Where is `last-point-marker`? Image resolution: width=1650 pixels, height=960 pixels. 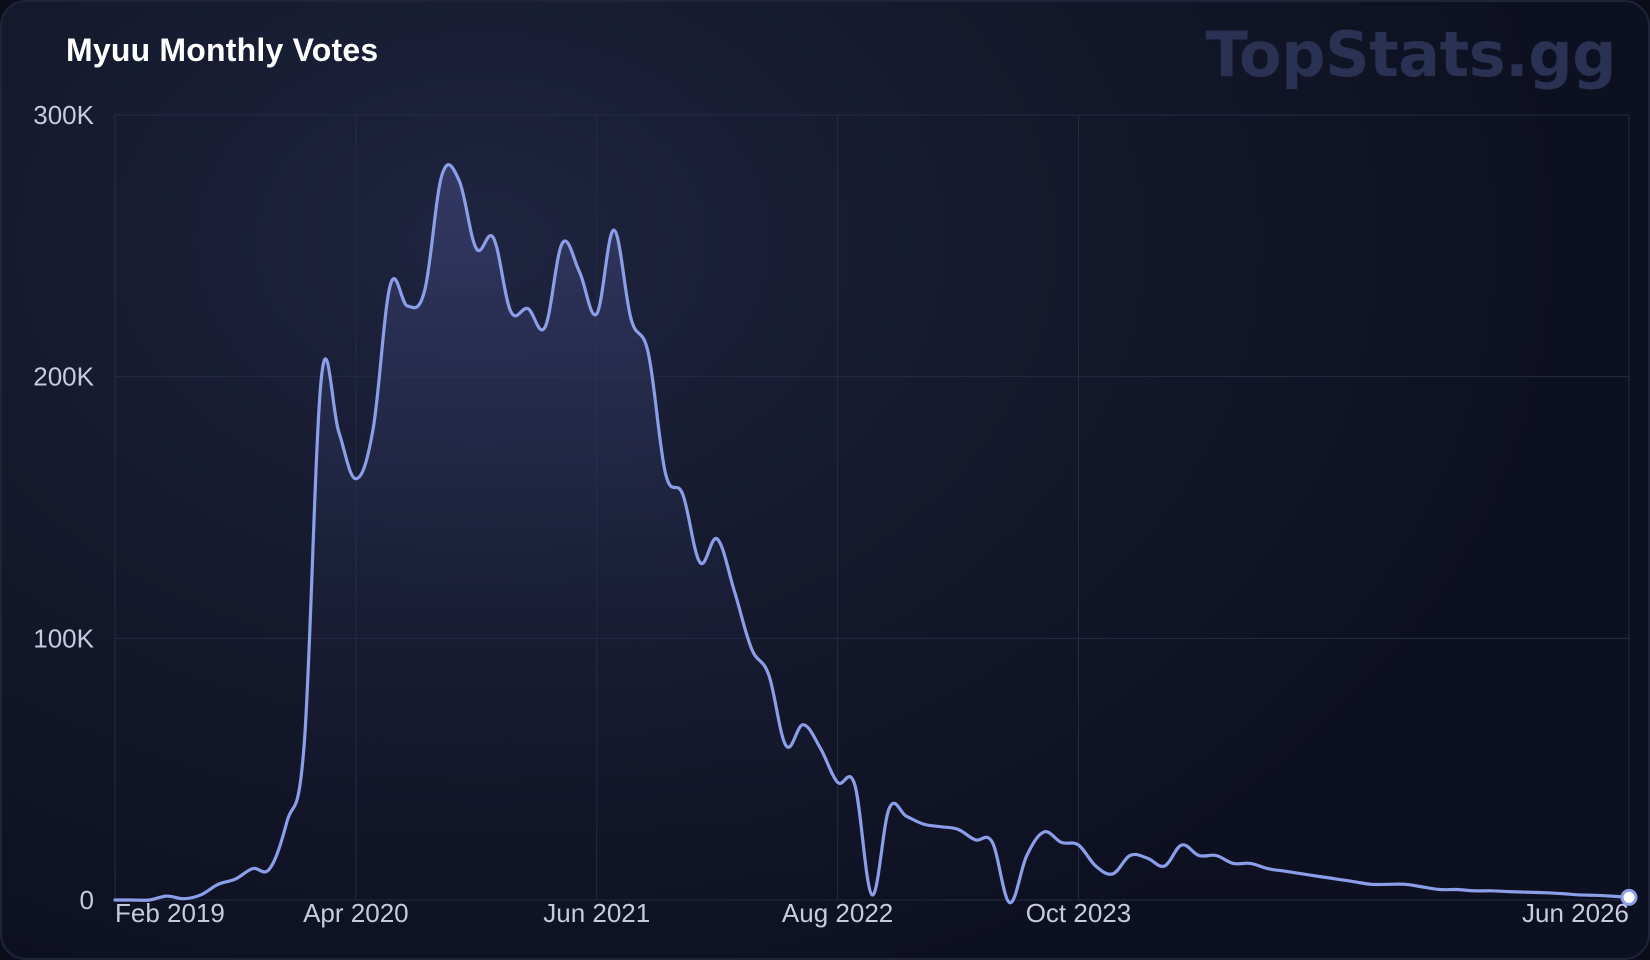 last-point-marker is located at coordinates (1629, 897).